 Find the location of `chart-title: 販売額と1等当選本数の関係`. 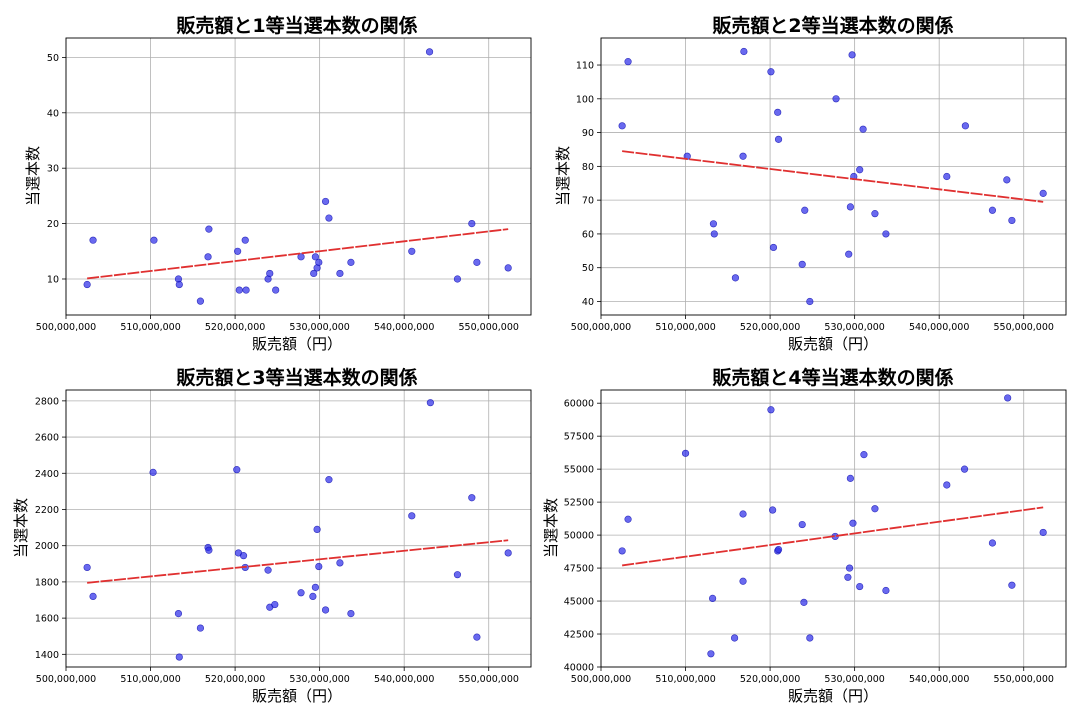

chart-title: 販売額と1等当選本数の関係 is located at coordinates (296, 25).